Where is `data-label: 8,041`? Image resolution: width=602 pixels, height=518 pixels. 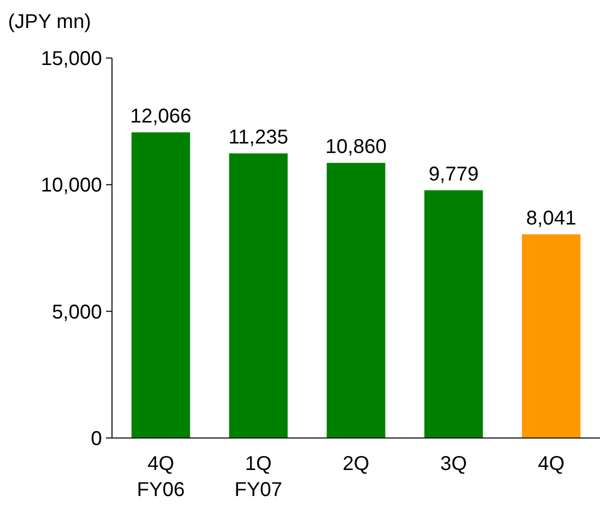
data-label: 8,041 is located at coordinates (551, 218).